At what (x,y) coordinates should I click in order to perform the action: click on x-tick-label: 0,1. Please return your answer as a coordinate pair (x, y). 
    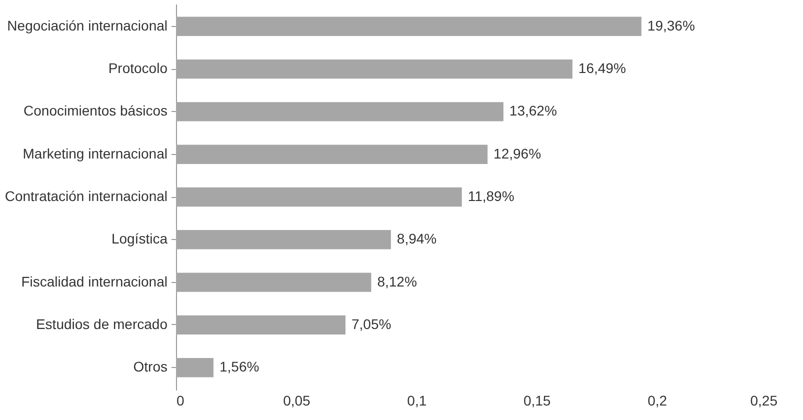
    Looking at the image, I should click on (417, 400).